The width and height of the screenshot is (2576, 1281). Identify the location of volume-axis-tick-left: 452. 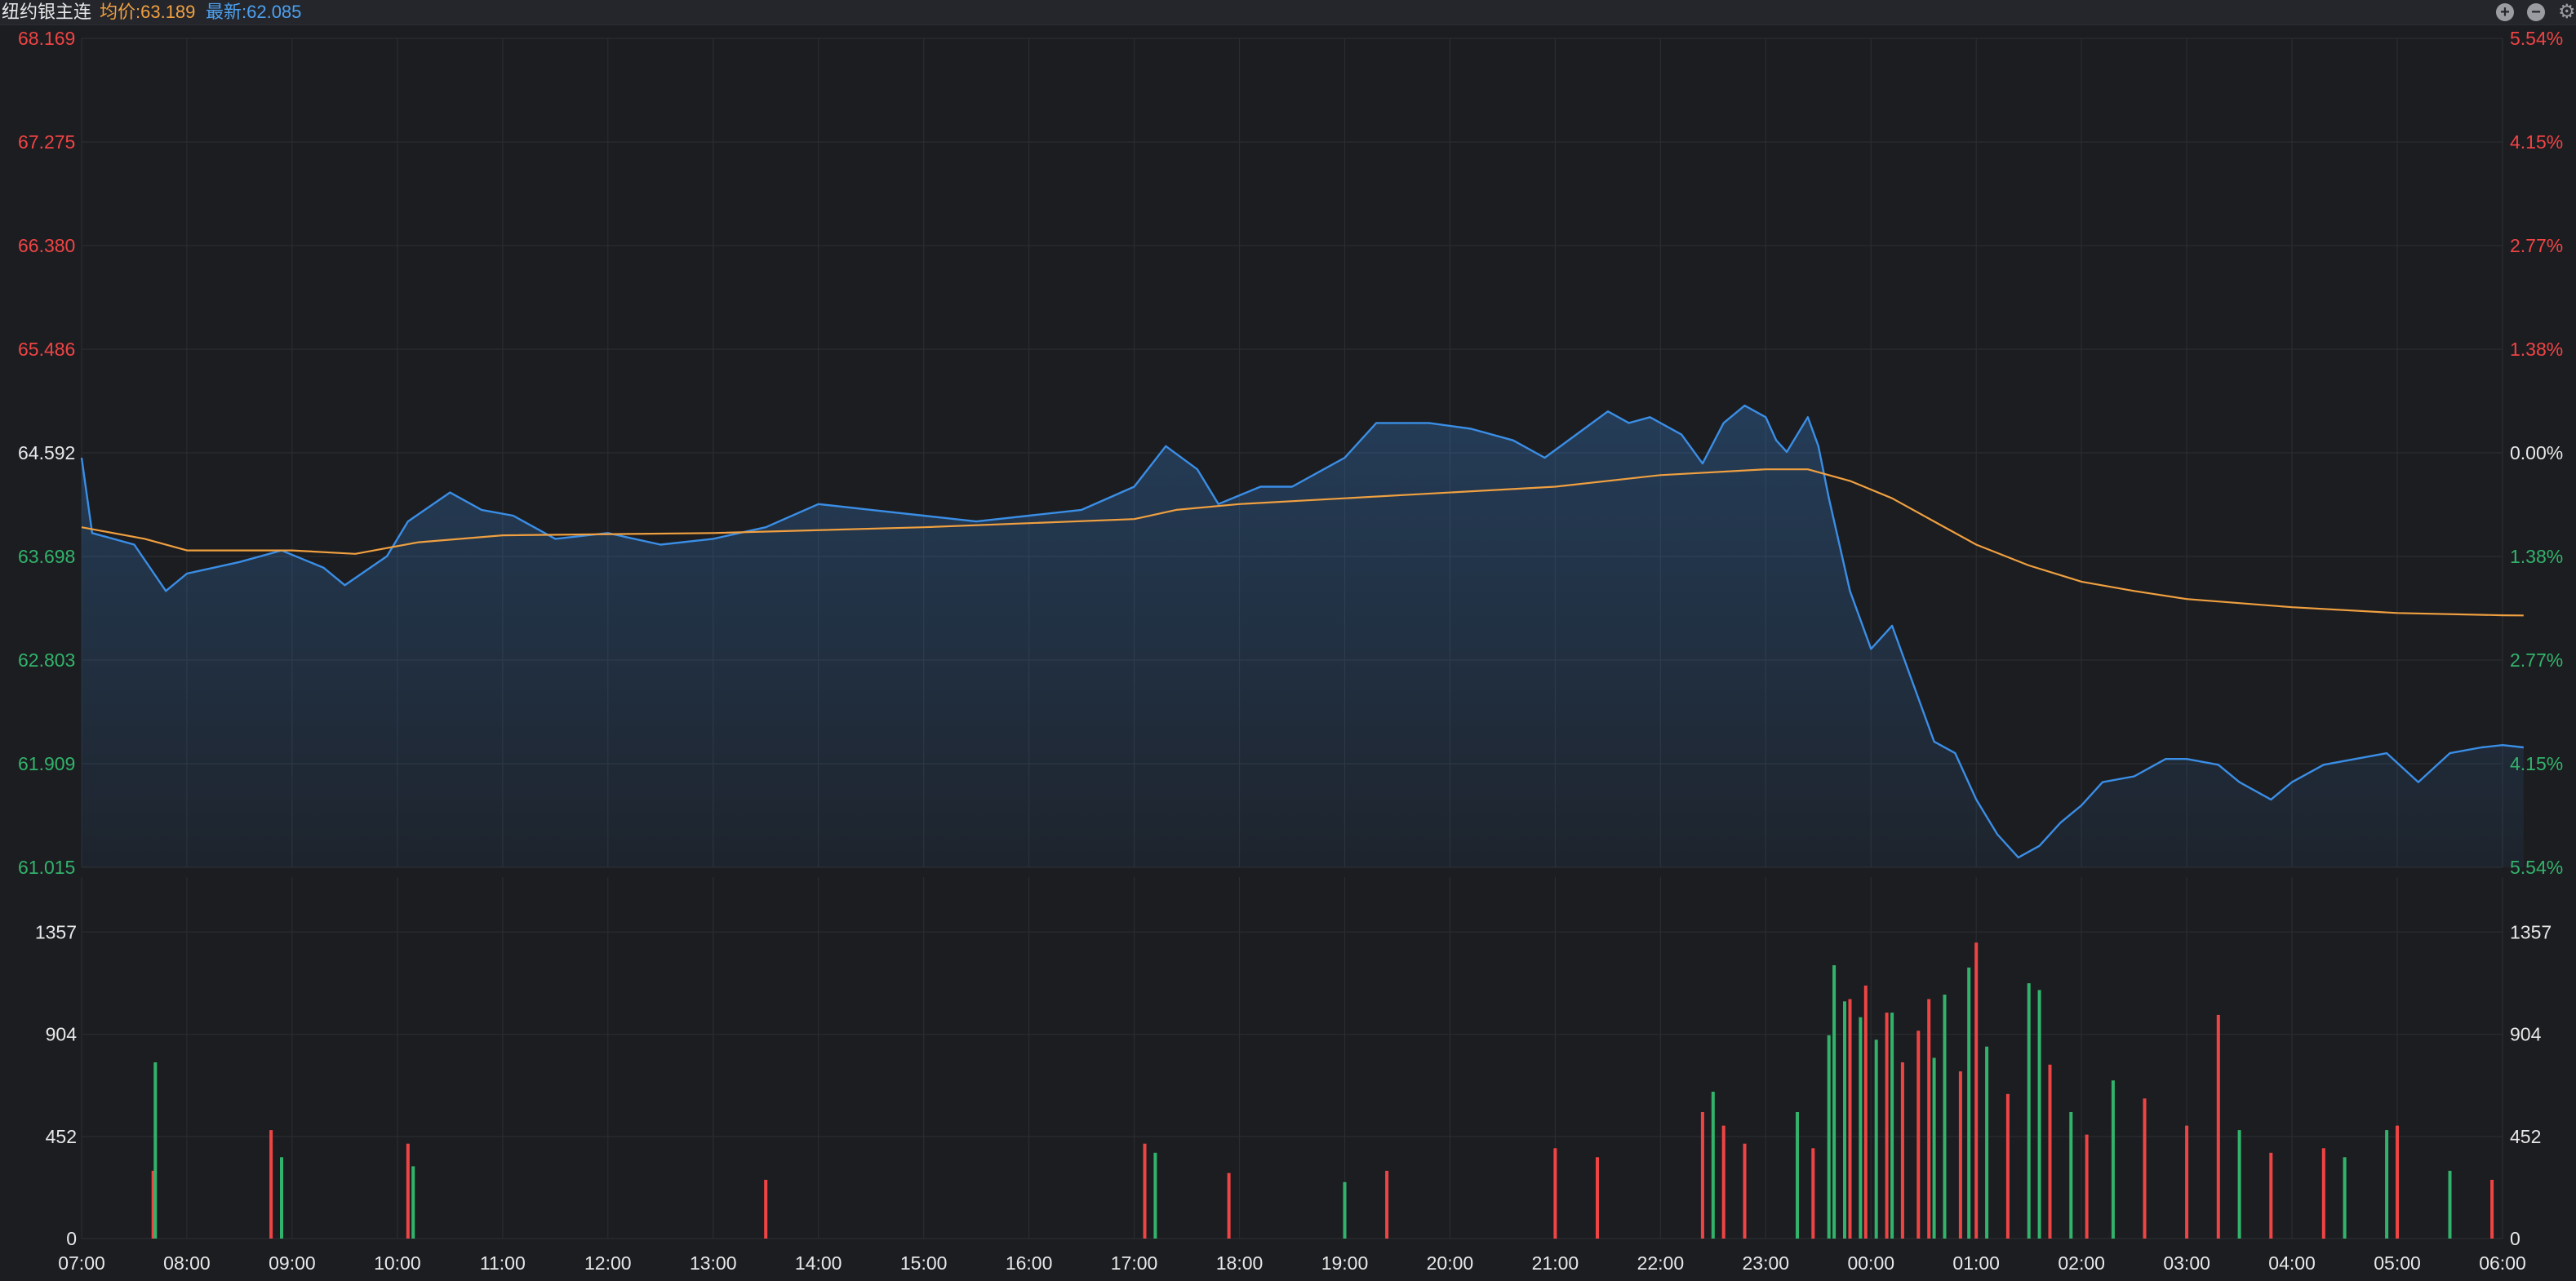
(61, 1137).